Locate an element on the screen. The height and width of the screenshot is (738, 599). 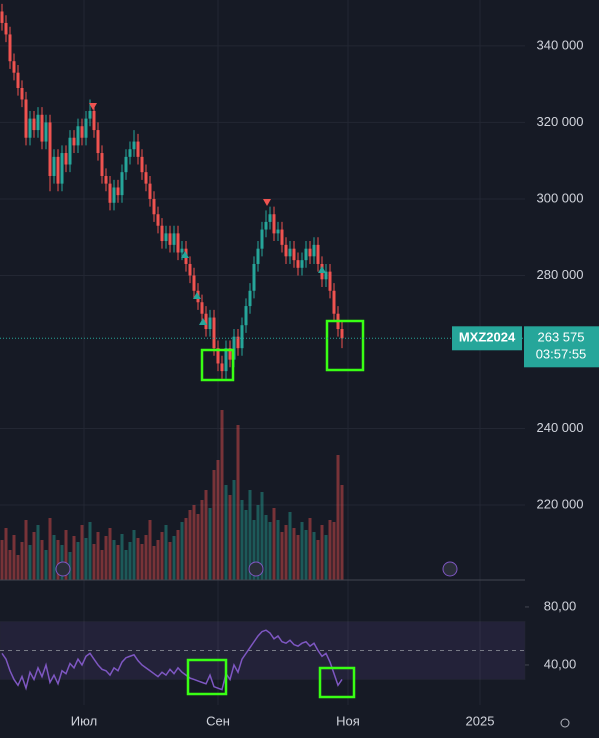
x-tick-label: 2025 is located at coordinates (480, 720).